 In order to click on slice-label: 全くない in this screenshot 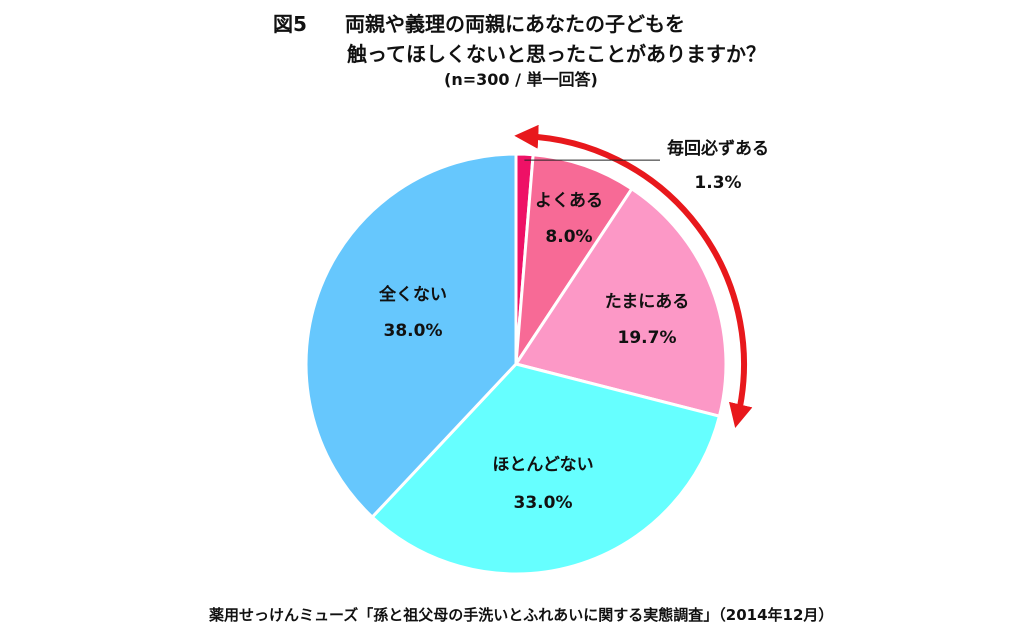, I will do `click(412, 294)`.